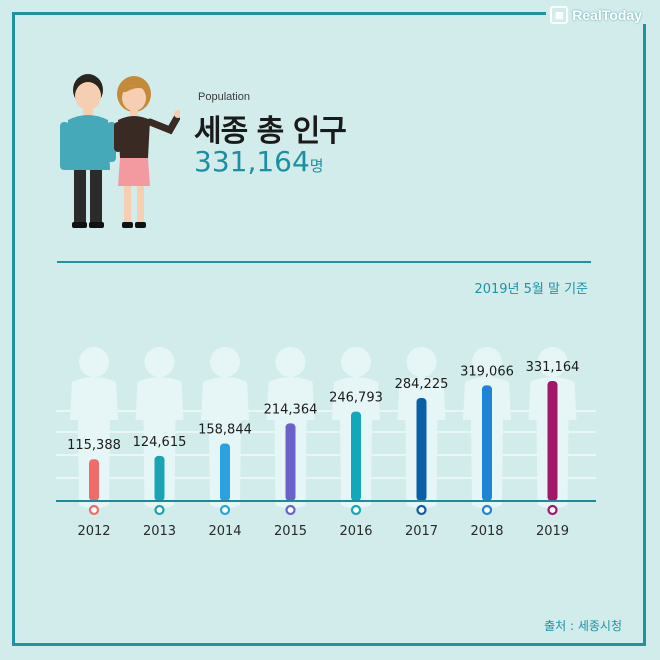 This screenshot has width=660, height=660. I want to click on header-label: Population, so click(224, 97).